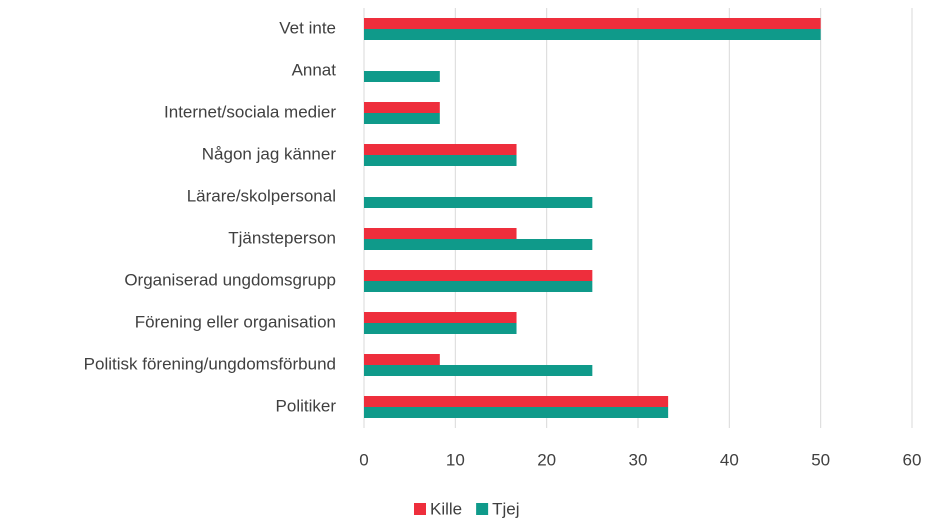 The height and width of the screenshot is (522, 926). Describe the element at coordinates (638, 459) in the screenshot. I see `x-tick-label: 30` at that location.